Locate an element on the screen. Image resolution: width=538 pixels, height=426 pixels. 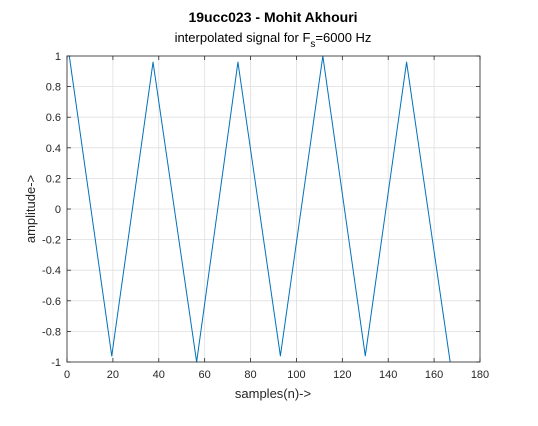
x-tick-label: 180 is located at coordinates (480, 375).